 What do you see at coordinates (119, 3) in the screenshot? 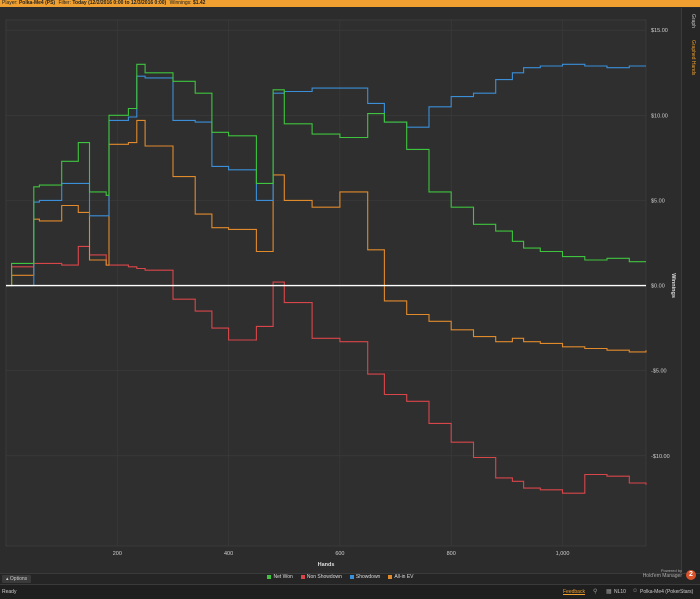
I see `filter-value: Today (12/2/2016 0:00 to 12/3/2016 0:00)` at bounding box center [119, 3].